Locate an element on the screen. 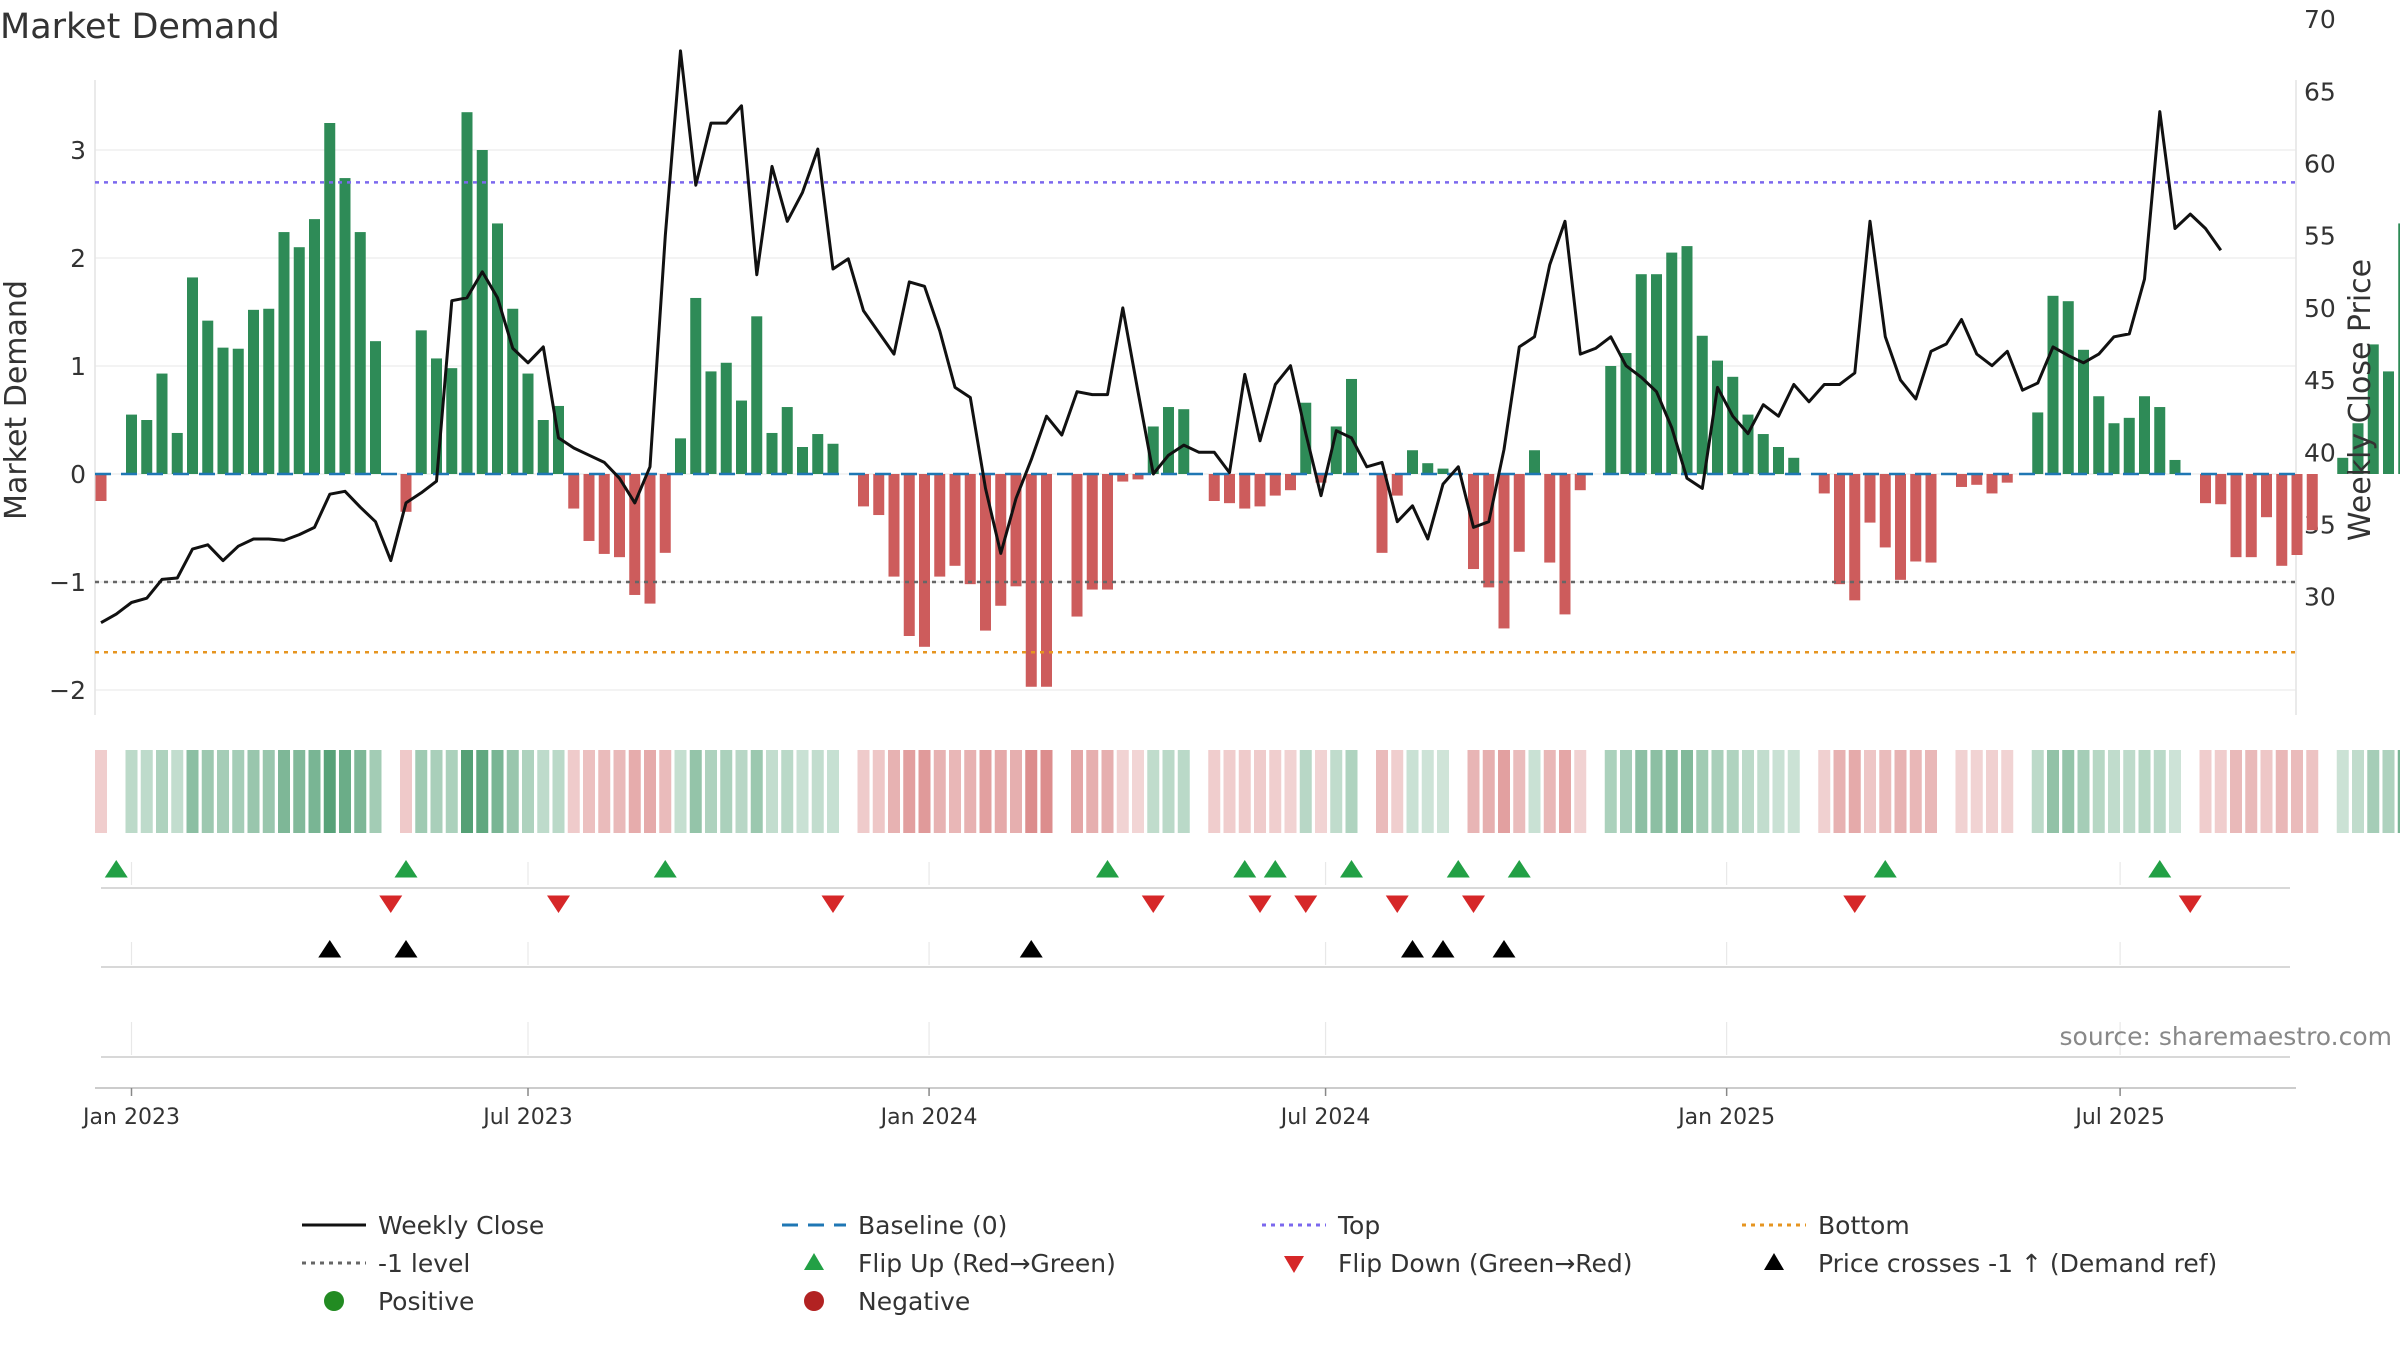 Image resolution: width=2400 pixels, height=1350 pixels. legend-positive-label: Positive is located at coordinates (426, 1301).